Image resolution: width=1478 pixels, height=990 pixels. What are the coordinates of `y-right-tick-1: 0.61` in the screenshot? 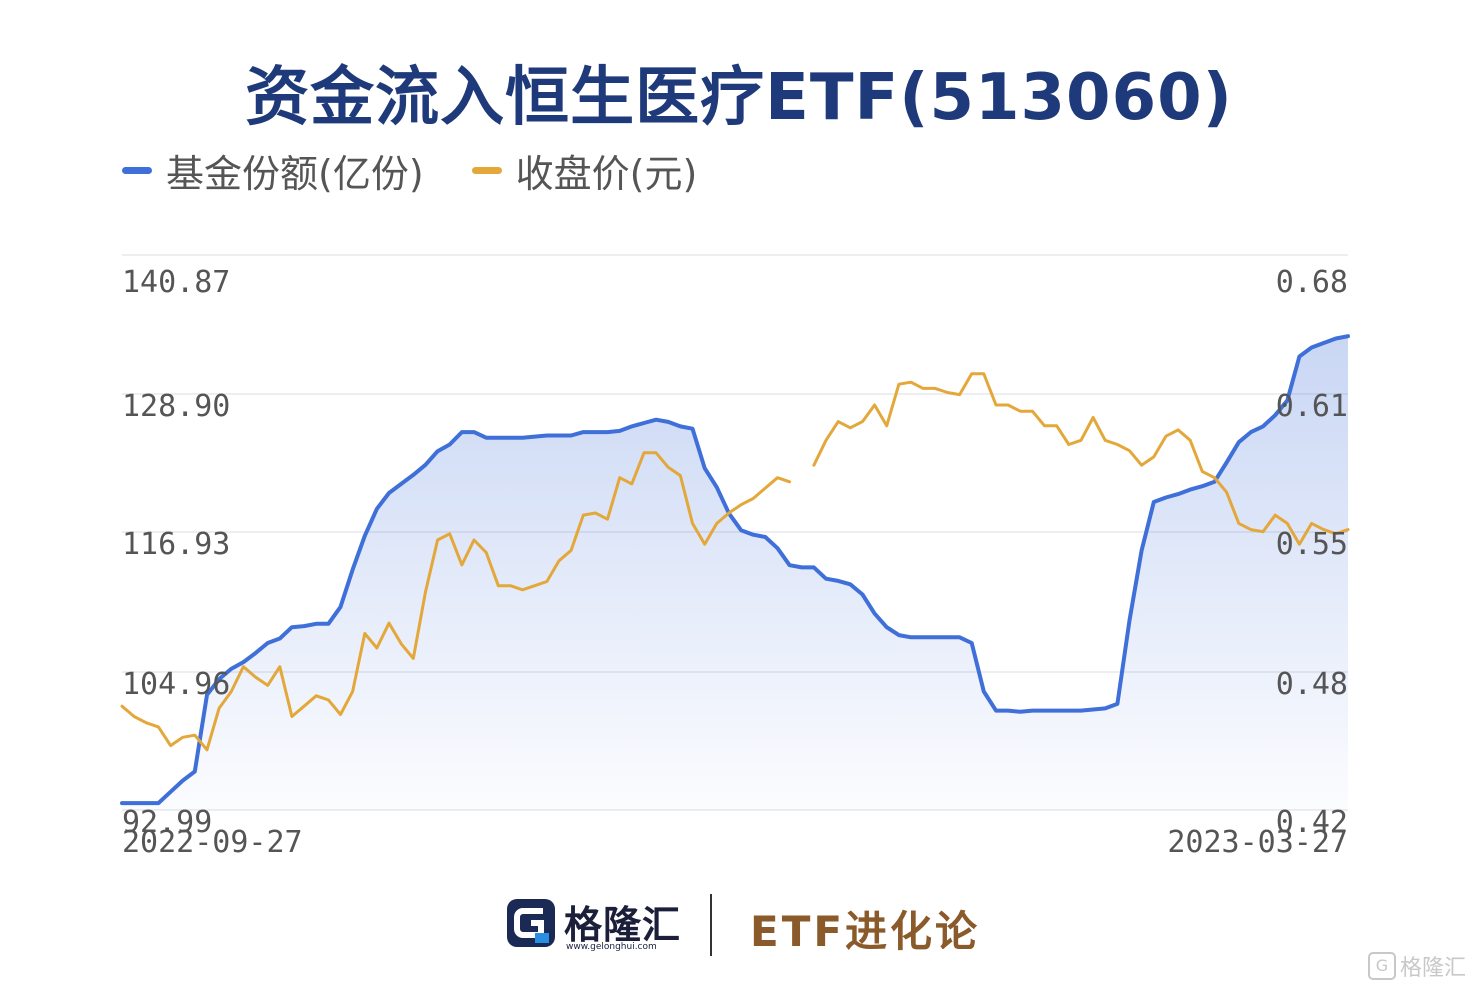 It's located at (1312, 406).